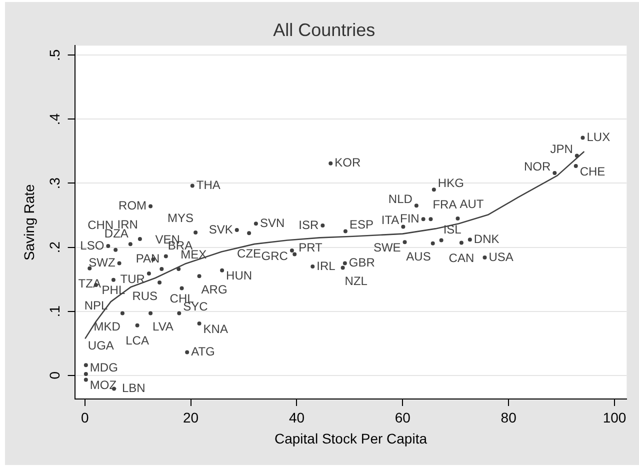  I want to click on y-tick-label: .2, so click(54, 247).